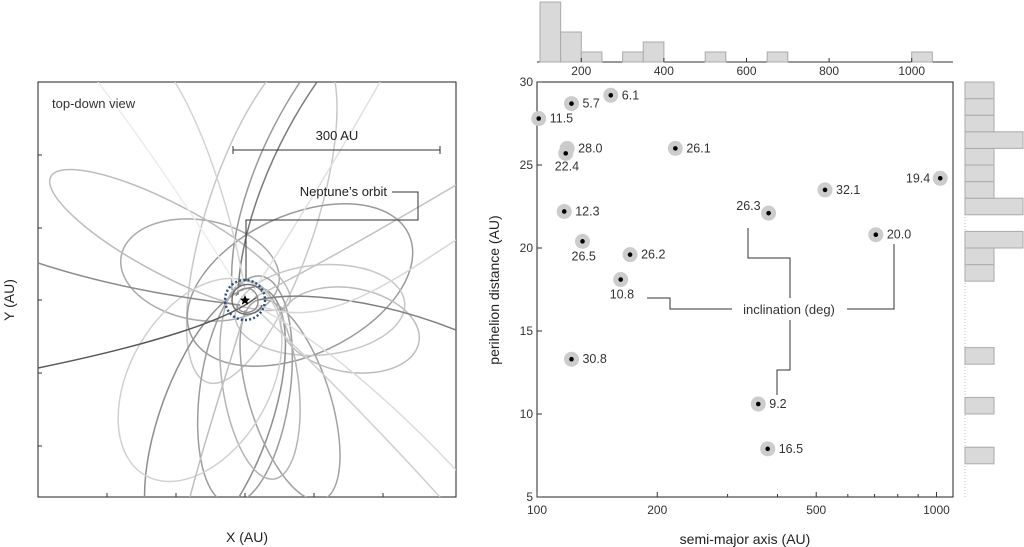 This screenshot has width=1024, height=547. Describe the element at coordinates (911, 71) in the screenshot. I see `top-histogram-tick-label: 1000` at that location.